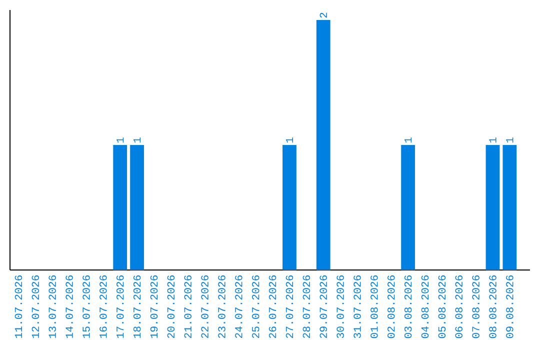 This screenshot has height=340, width=540. I want to click on x-tick-label: 19.07.2026, so click(154, 306).